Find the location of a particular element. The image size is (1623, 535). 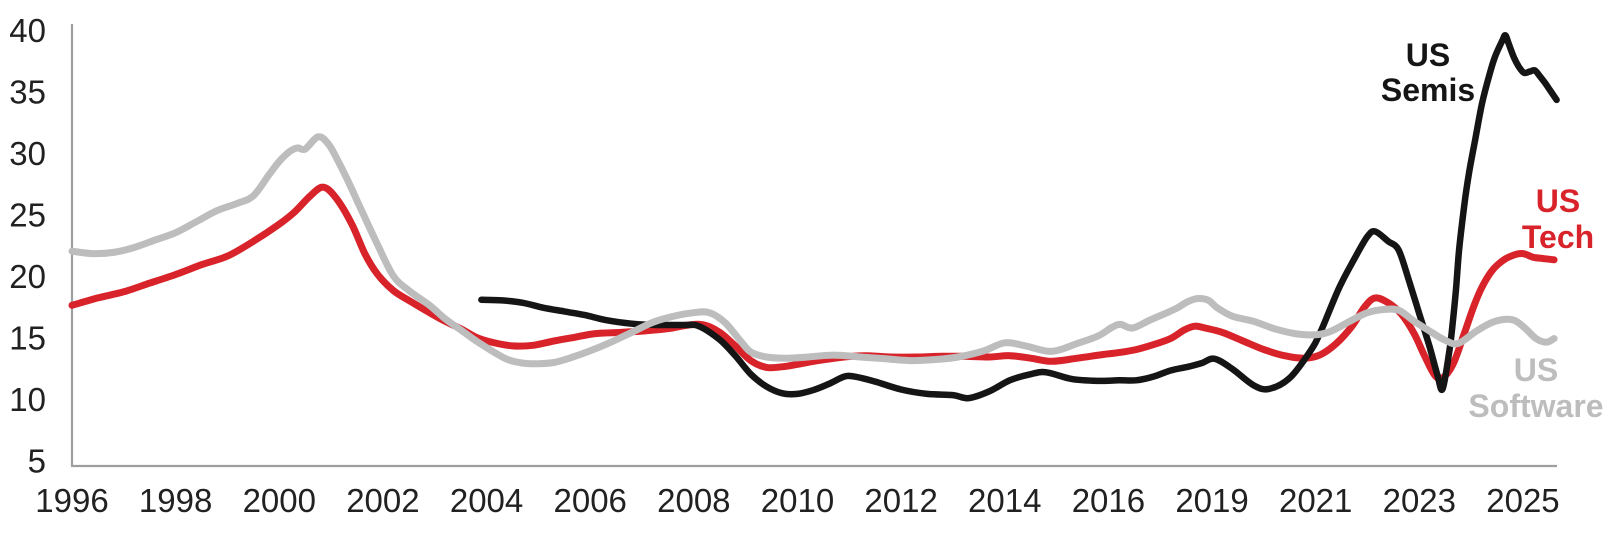

x-tick-label: 2023 is located at coordinates (1419, 500).